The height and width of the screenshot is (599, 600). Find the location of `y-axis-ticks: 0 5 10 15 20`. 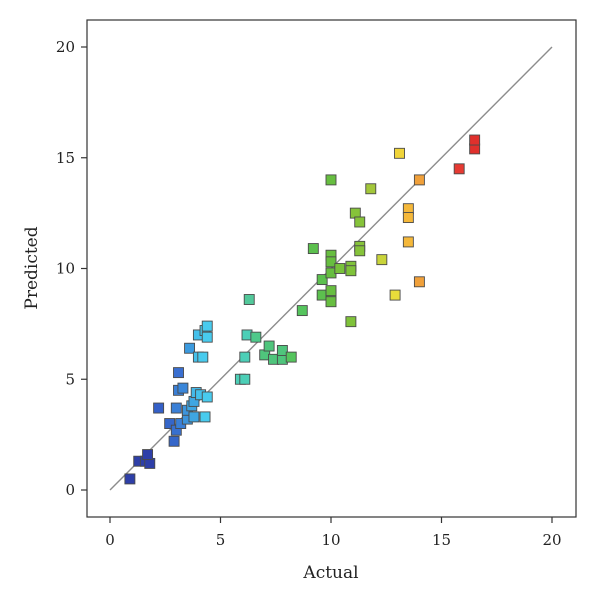

y-axis-ticks: 0 5 10 15 20 is located at coordinates (71, 268).